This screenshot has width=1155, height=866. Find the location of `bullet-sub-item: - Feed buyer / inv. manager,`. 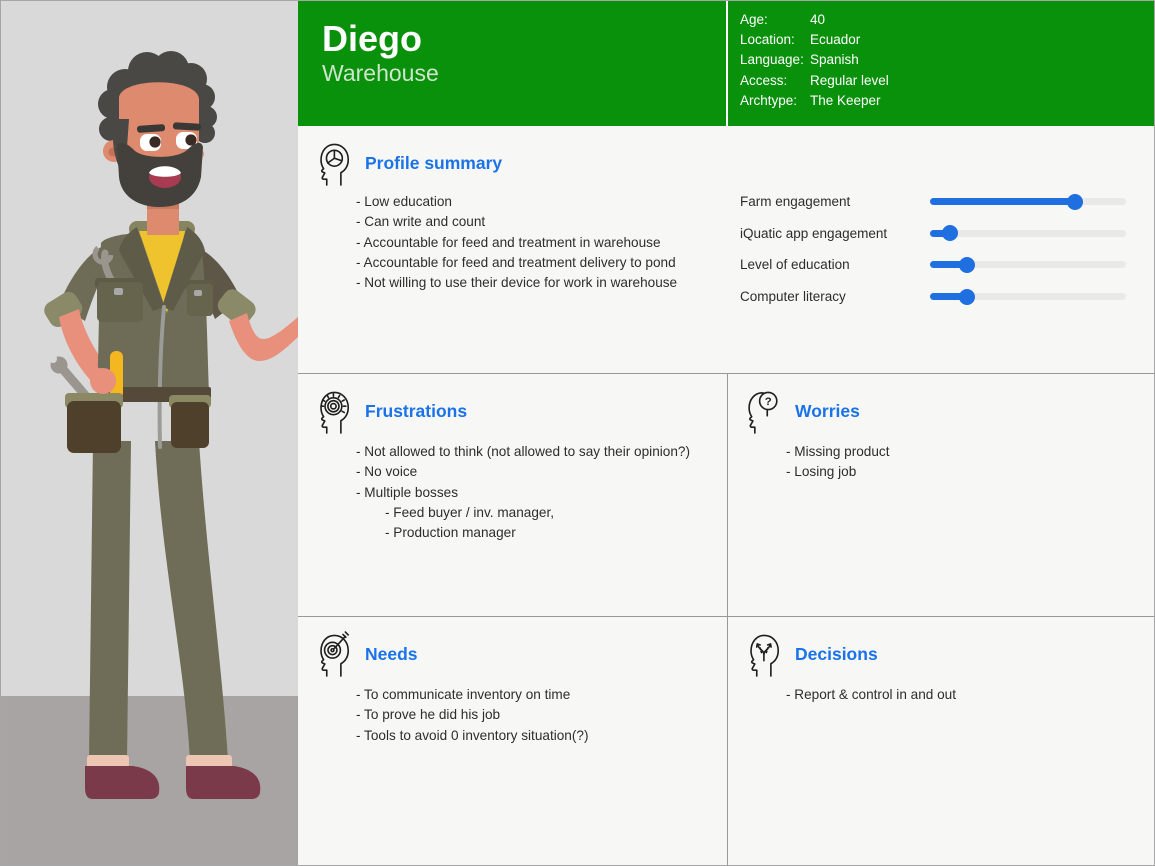

bullet-sub-item: - Feed buyer / inv. manager, is located at coordinates (469, 512).